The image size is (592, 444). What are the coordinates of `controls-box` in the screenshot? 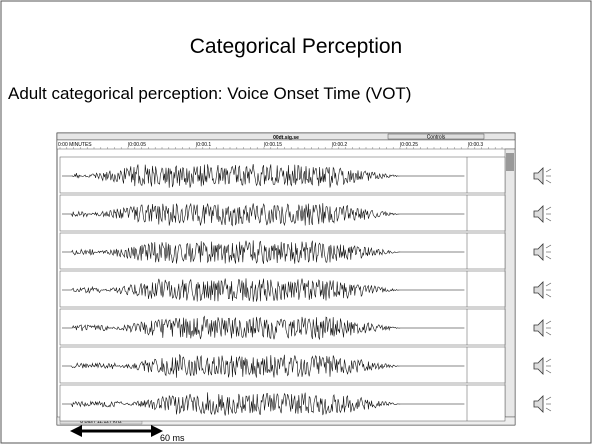 It's located at (436, 136).